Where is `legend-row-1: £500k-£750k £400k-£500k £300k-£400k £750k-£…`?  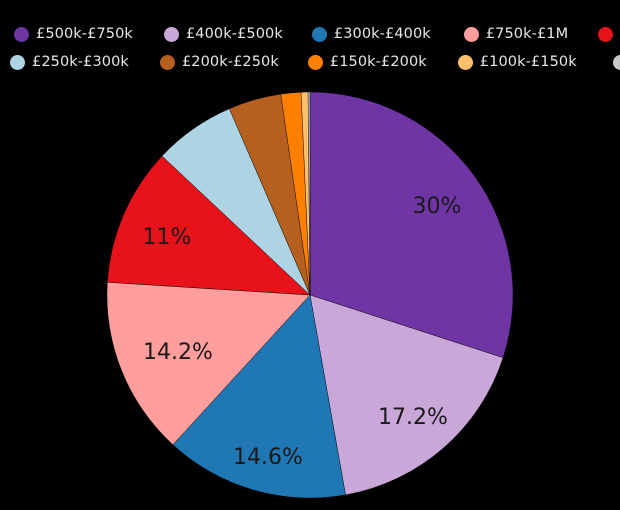
legend-row-1: £500k-£750k £400k-£500k £300k-£400k £750k-£… is located at coordinates (310, 34).